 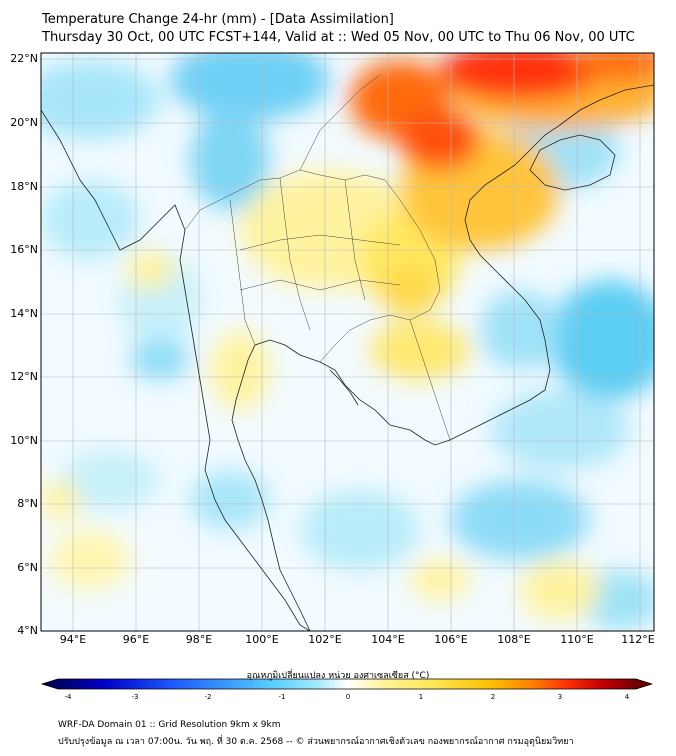 I want to click on lon-label: 112°E, so click(x=638, y=639).